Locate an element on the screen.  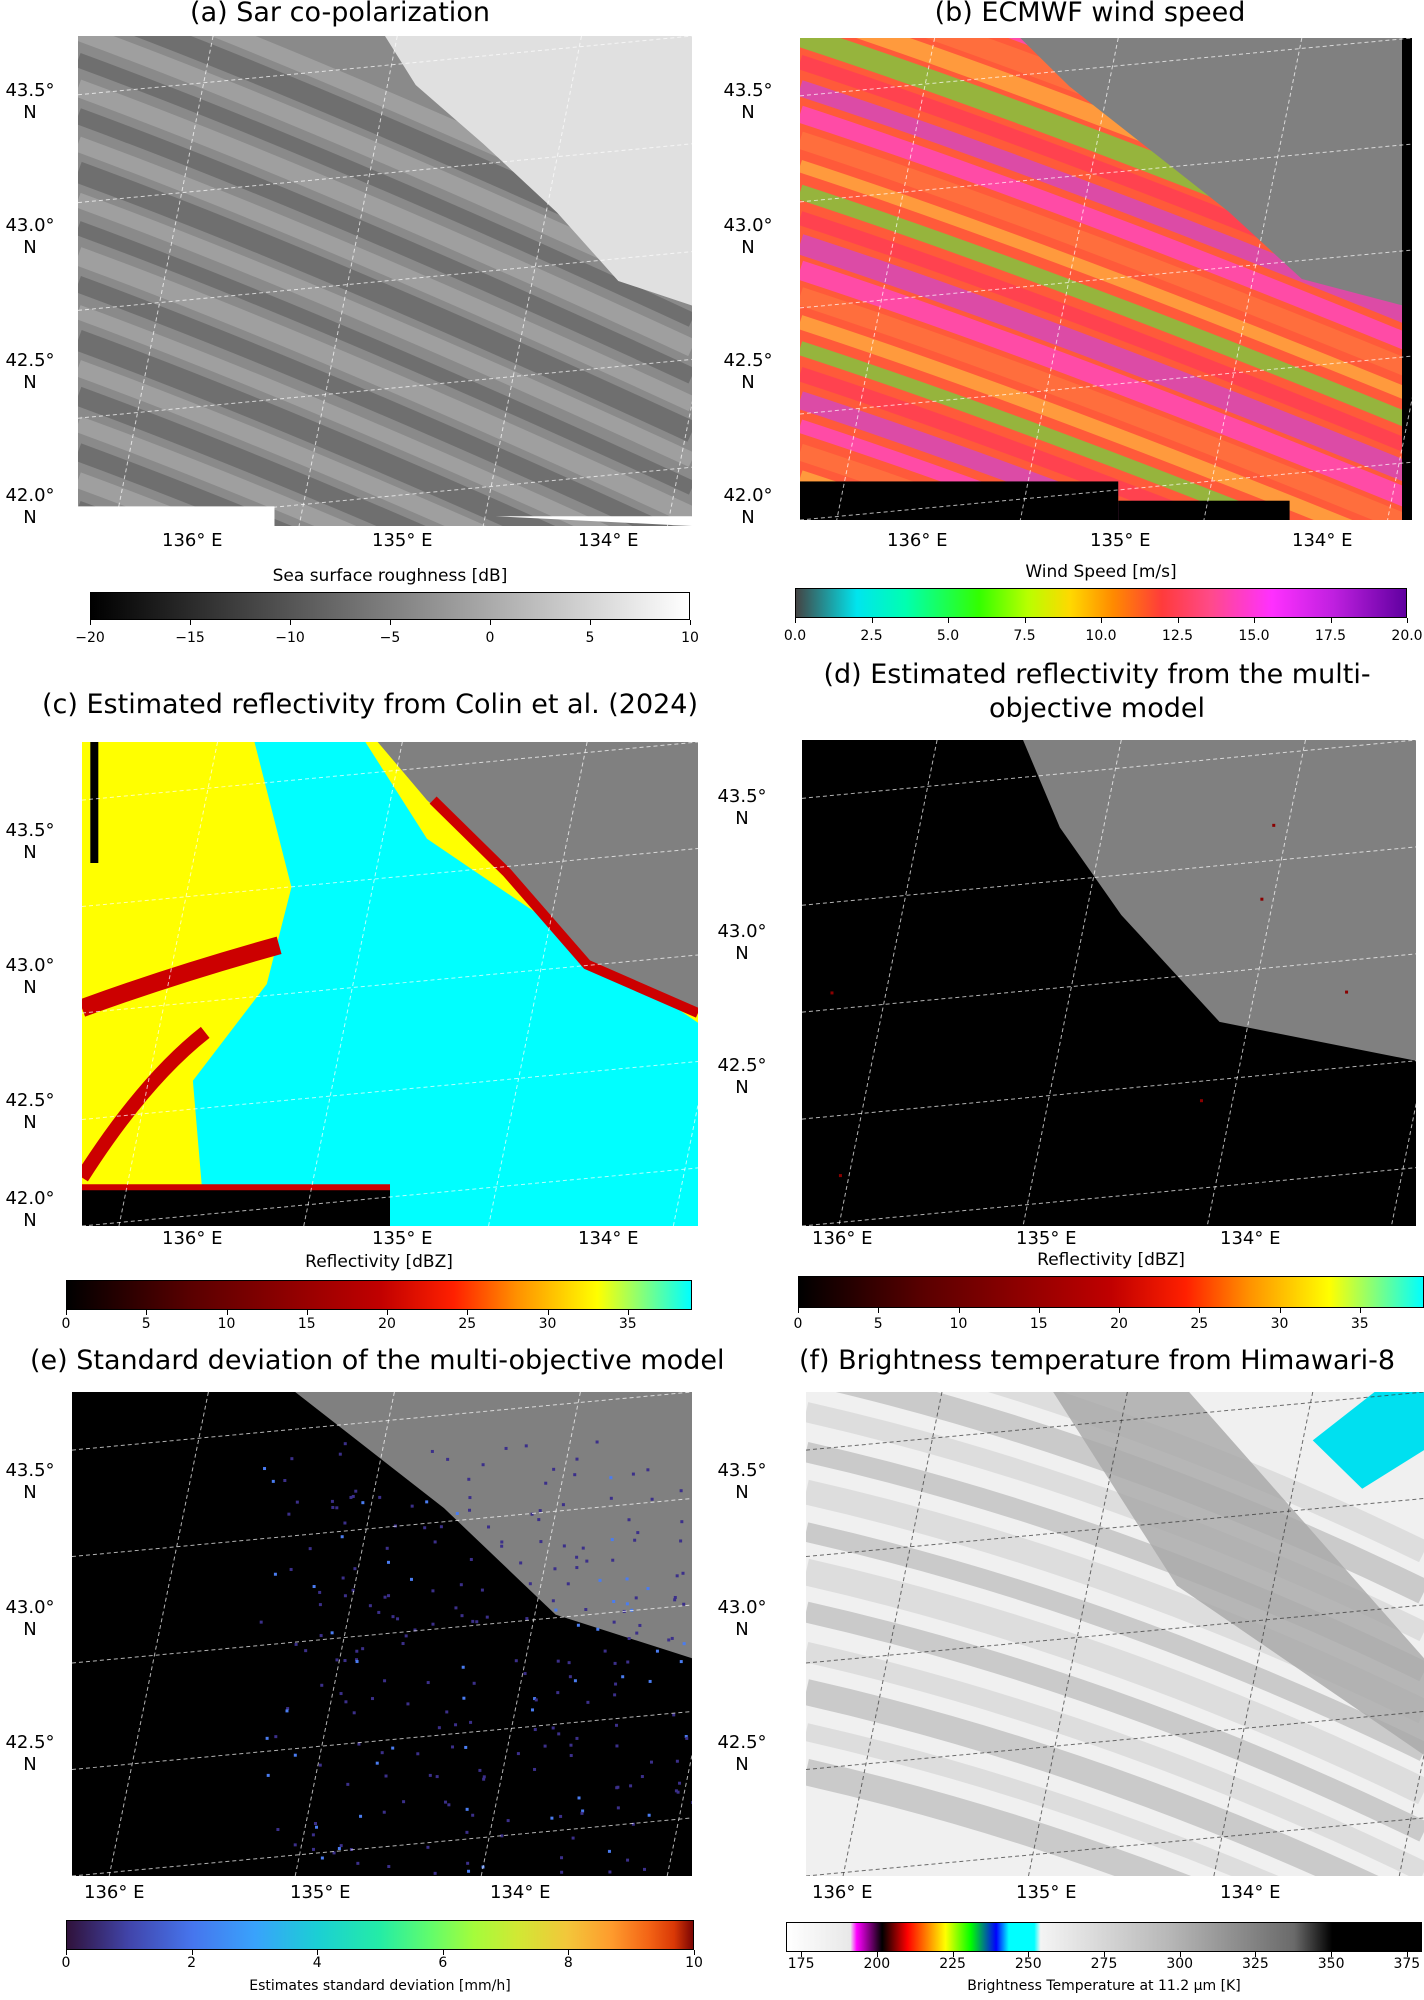
colorbar-tick-label: 10.0 is located at coordinates (1101, 636).